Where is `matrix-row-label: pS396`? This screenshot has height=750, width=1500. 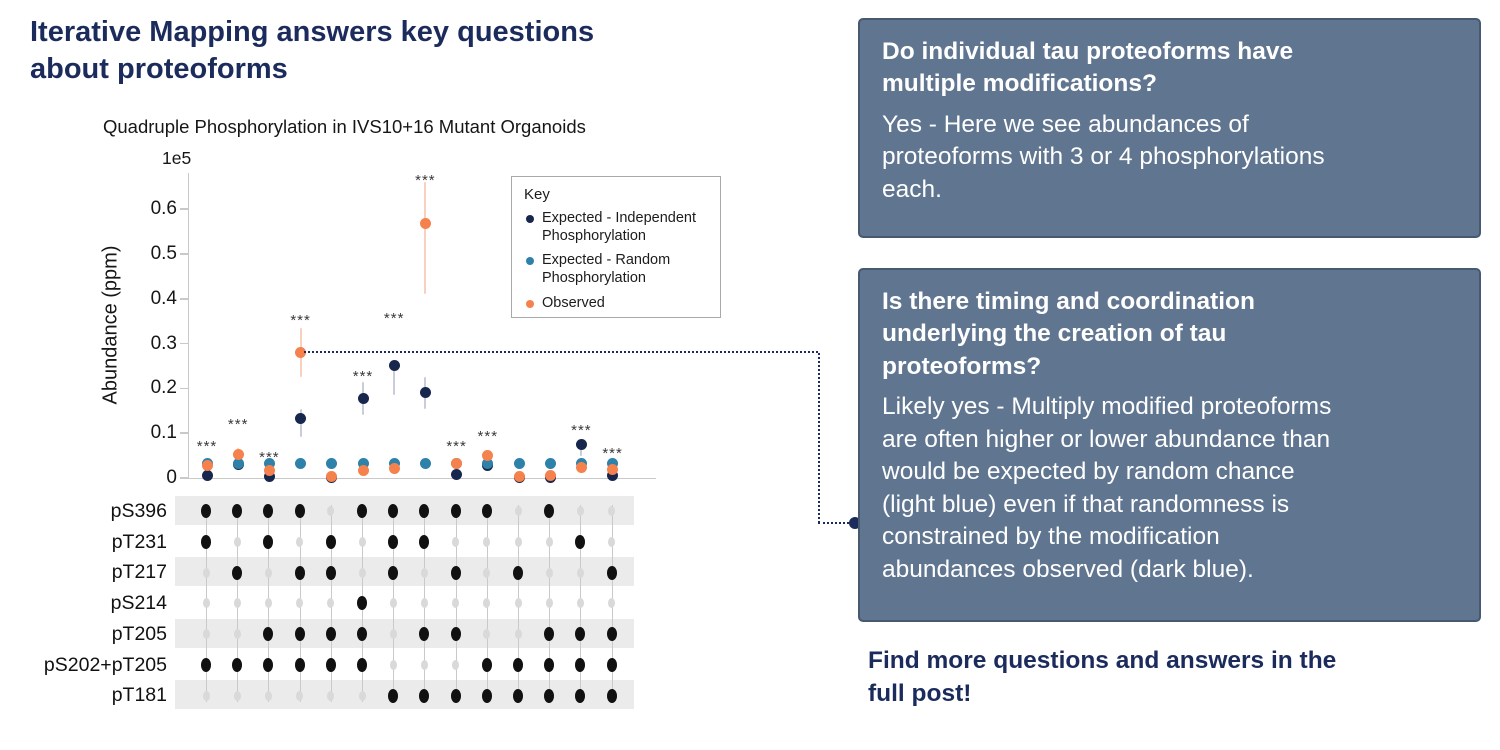 matrix-row-label: pS396 is located at coordinates (138, 511).